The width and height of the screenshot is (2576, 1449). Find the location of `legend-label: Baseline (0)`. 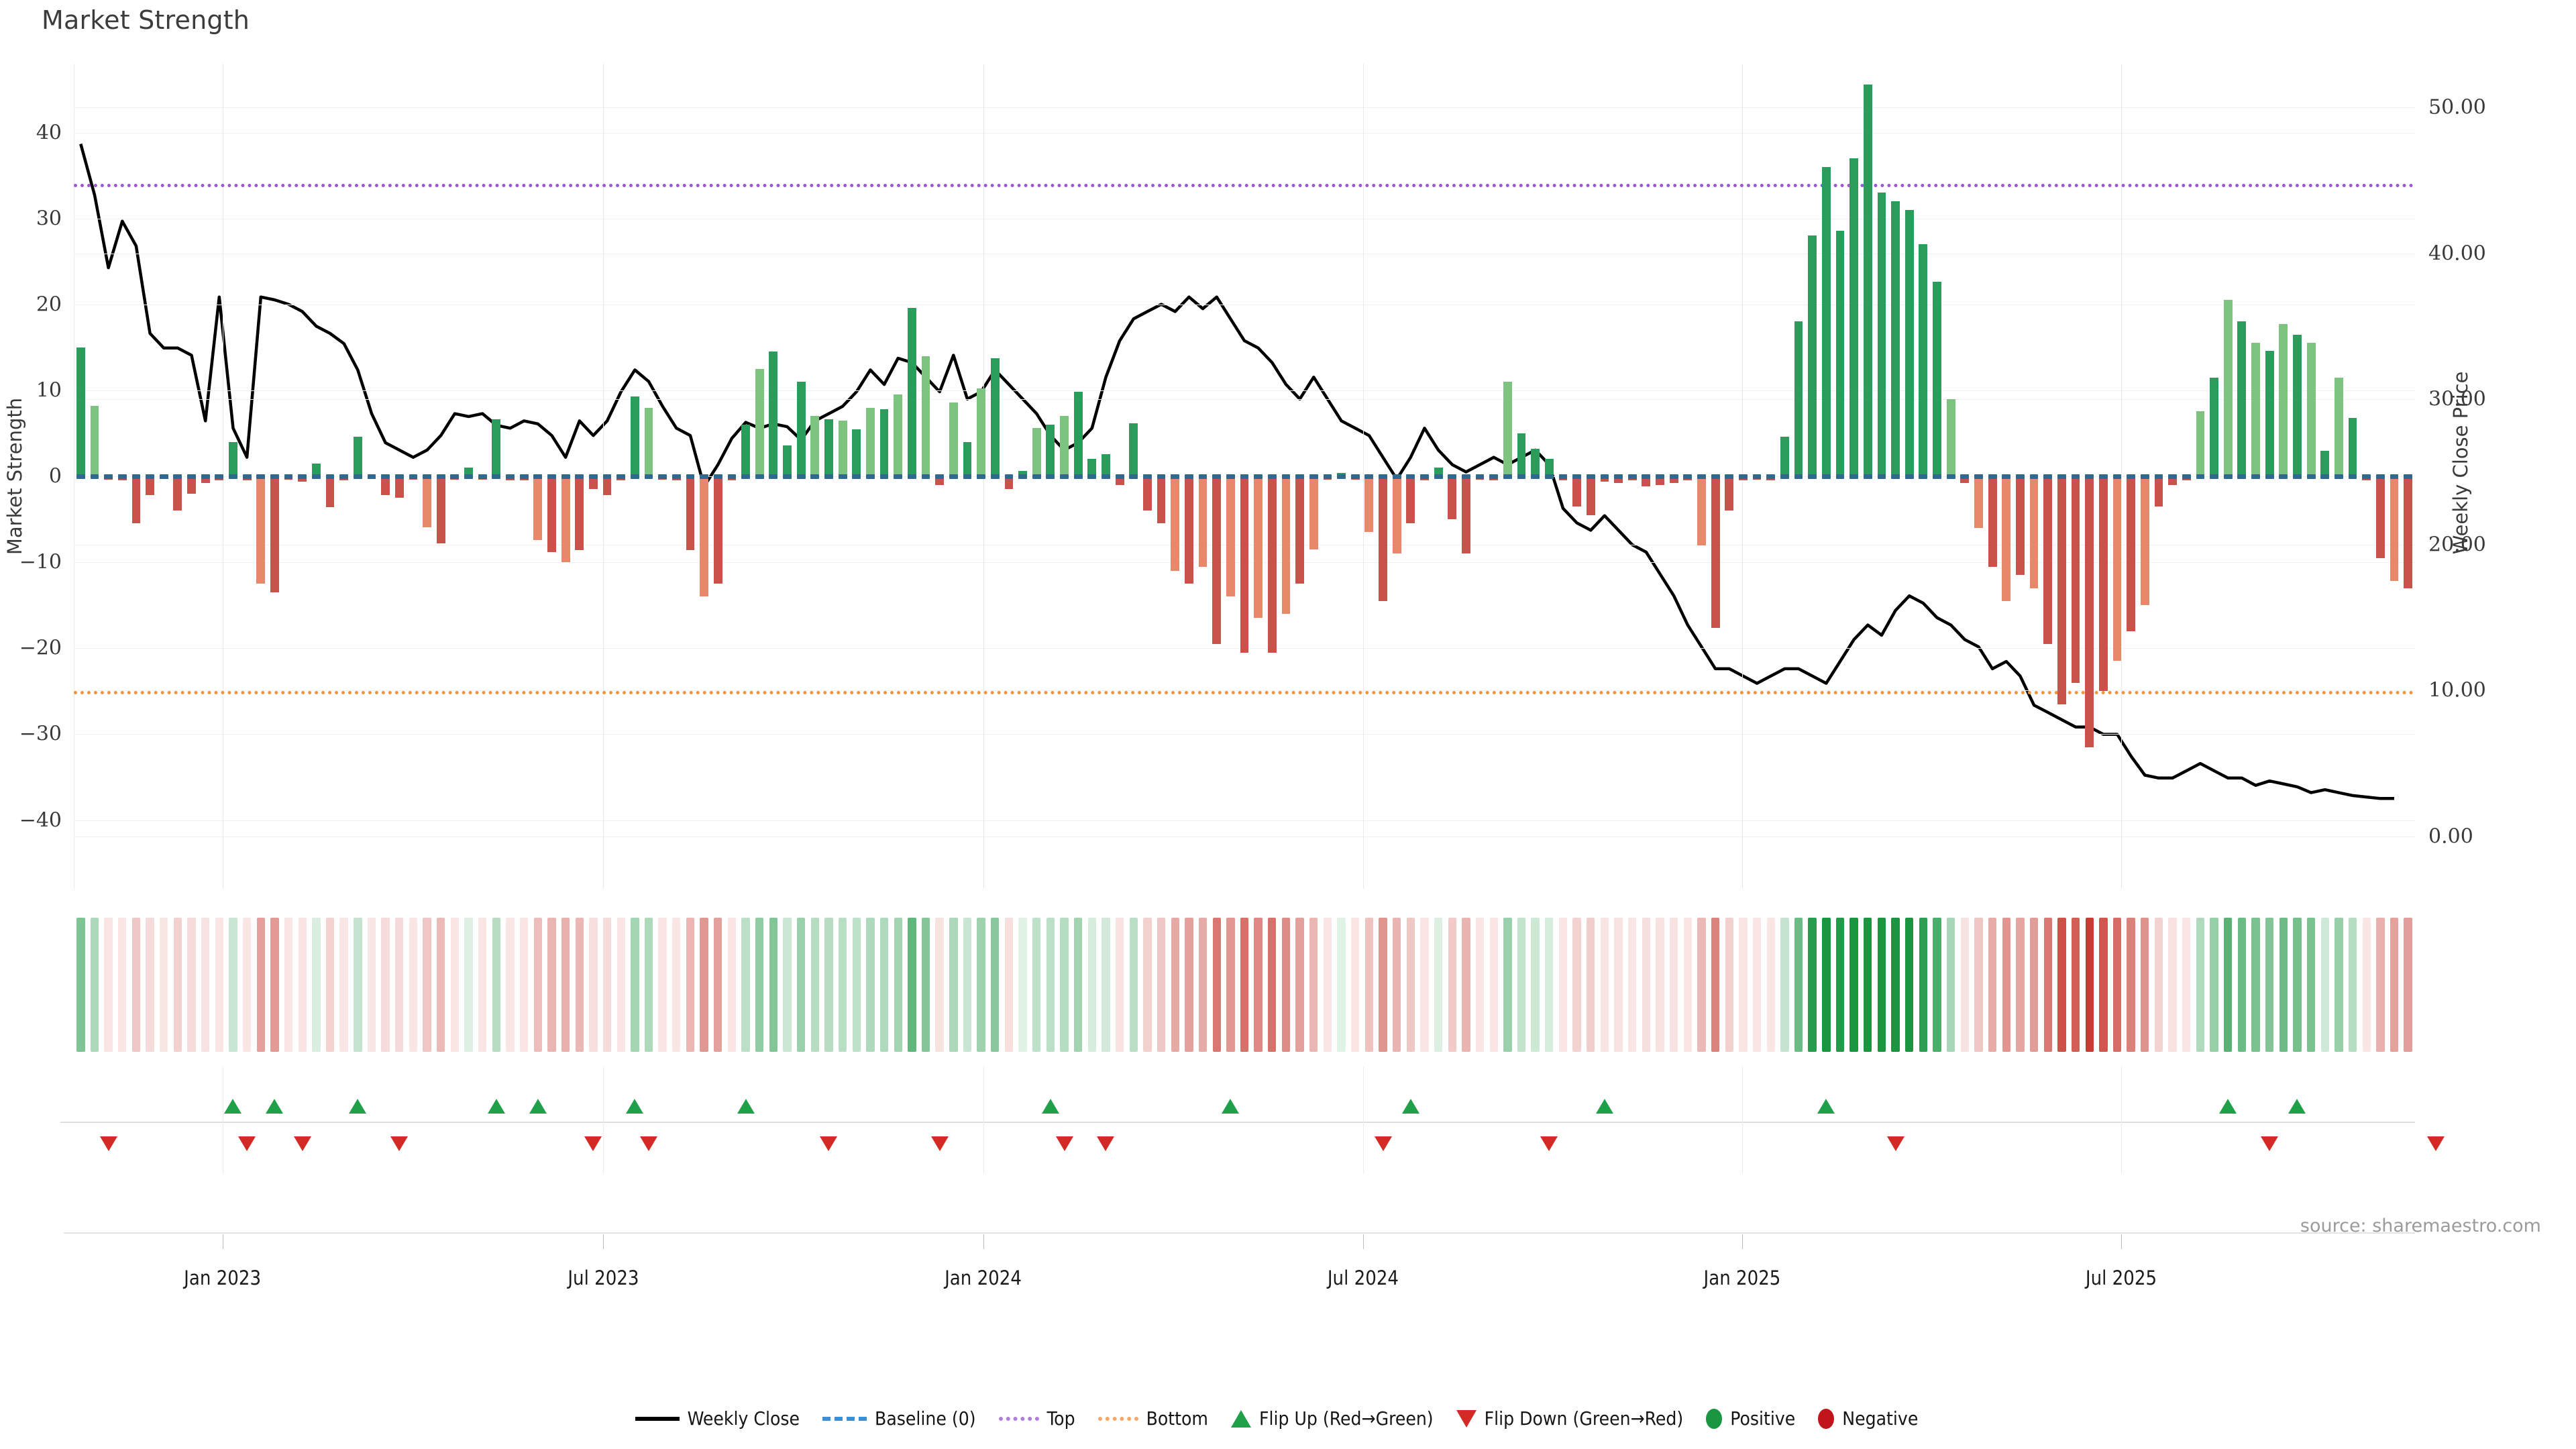

legend-label: Baseline (0) is located at coordinates (925, 1418).